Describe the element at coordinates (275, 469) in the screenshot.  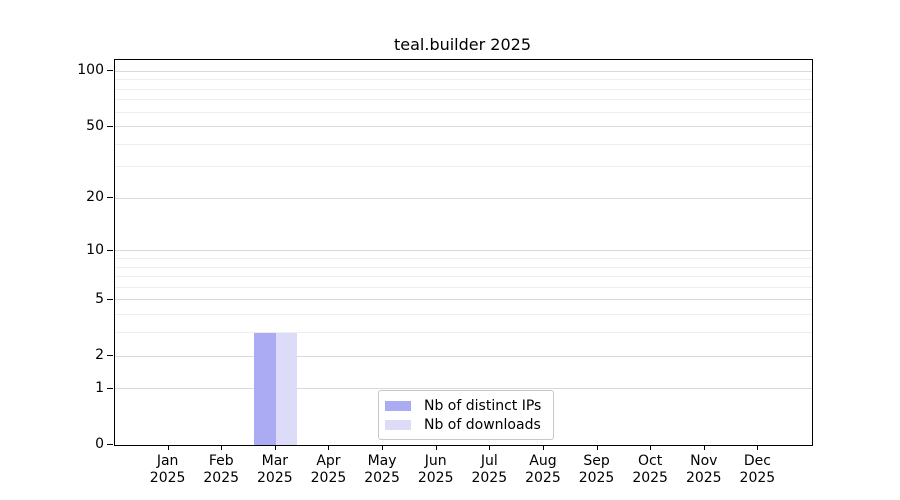
I see `x-tick-label: Mar 2025` at that location.